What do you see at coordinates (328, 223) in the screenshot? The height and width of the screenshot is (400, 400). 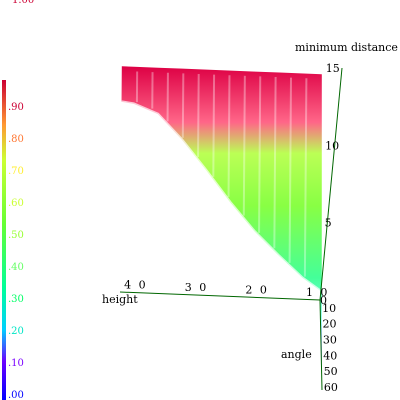 I see `z-tick-label: 5` at bounding box center [328, 223].